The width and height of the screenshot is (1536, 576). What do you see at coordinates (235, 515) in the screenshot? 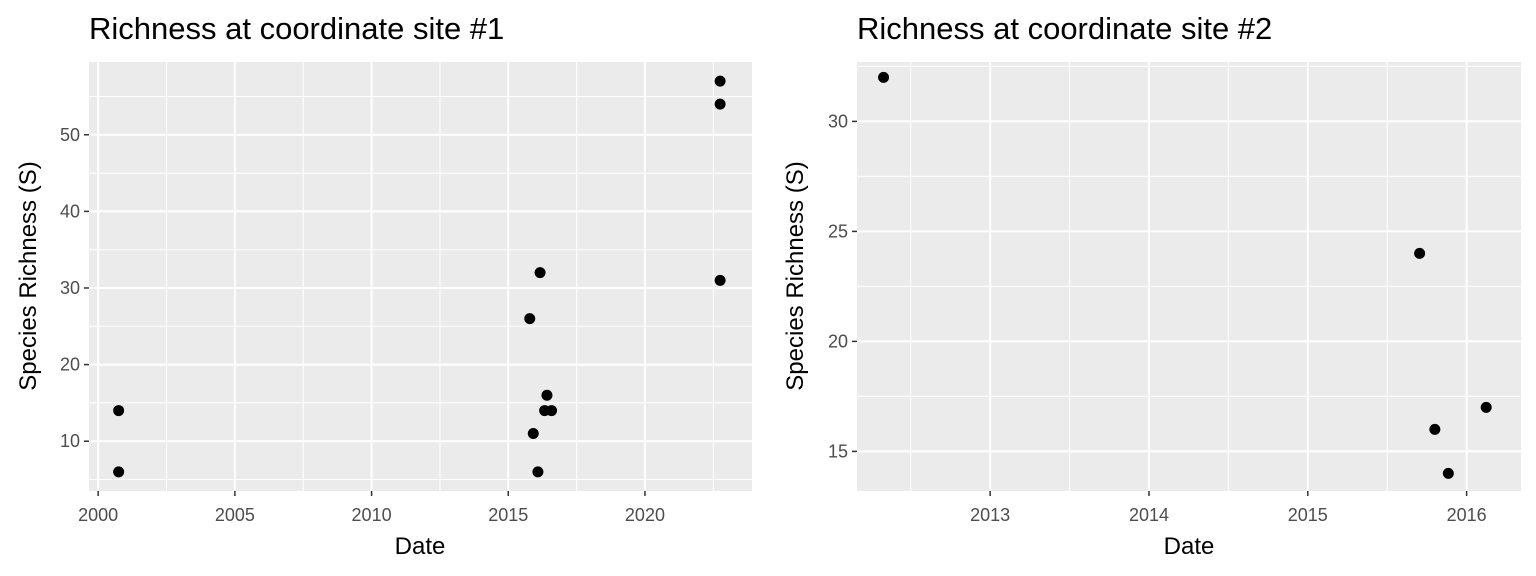
I see `x-tick-label: 2005` at bounding box center [235, 515].